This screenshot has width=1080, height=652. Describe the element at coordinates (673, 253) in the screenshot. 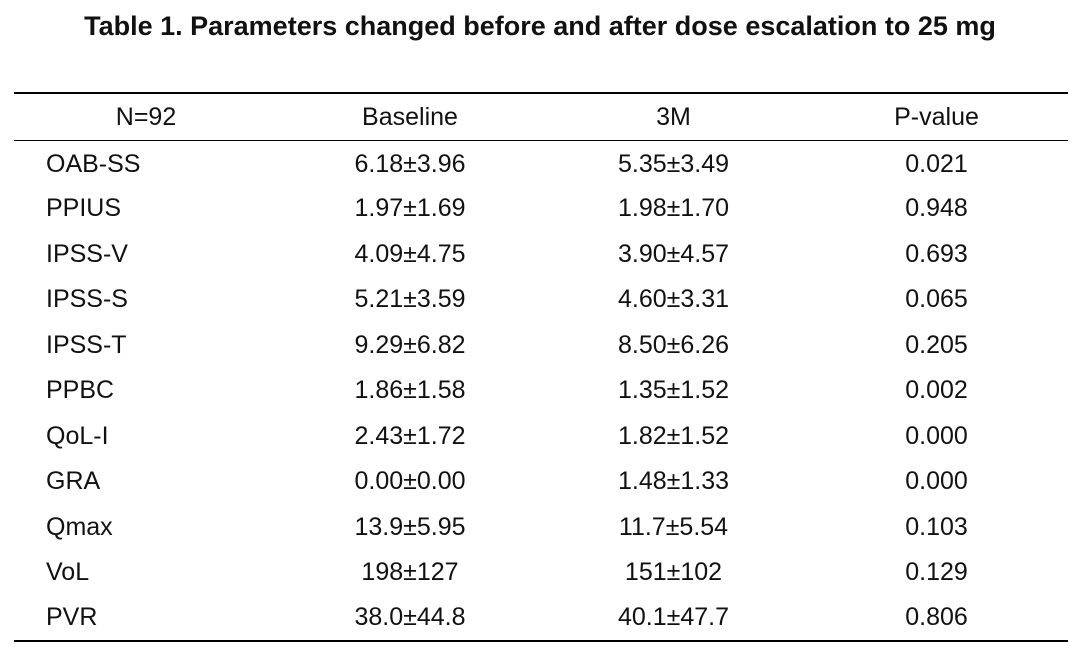

I see `row-3m: 3.90±4.57` at that location.